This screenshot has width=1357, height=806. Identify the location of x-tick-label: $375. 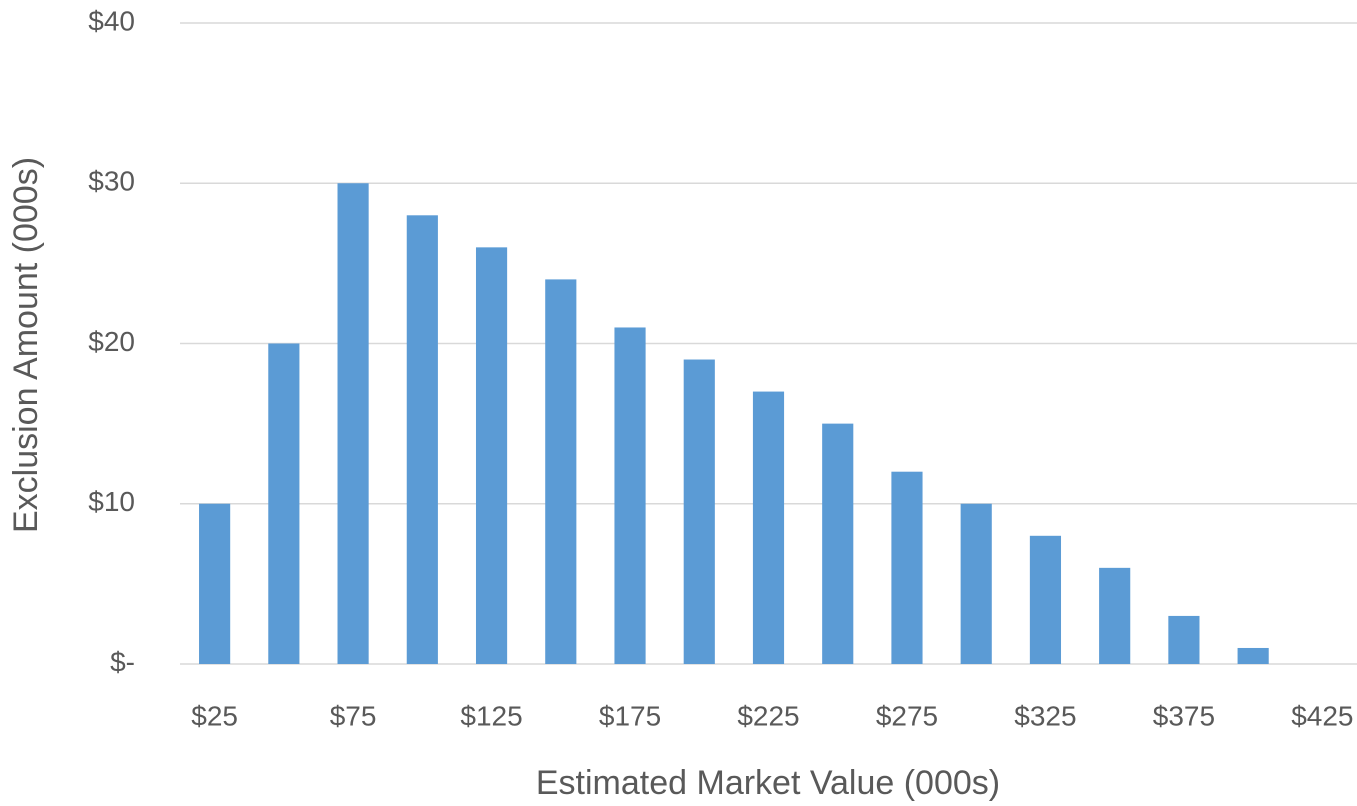
(1184, 715).